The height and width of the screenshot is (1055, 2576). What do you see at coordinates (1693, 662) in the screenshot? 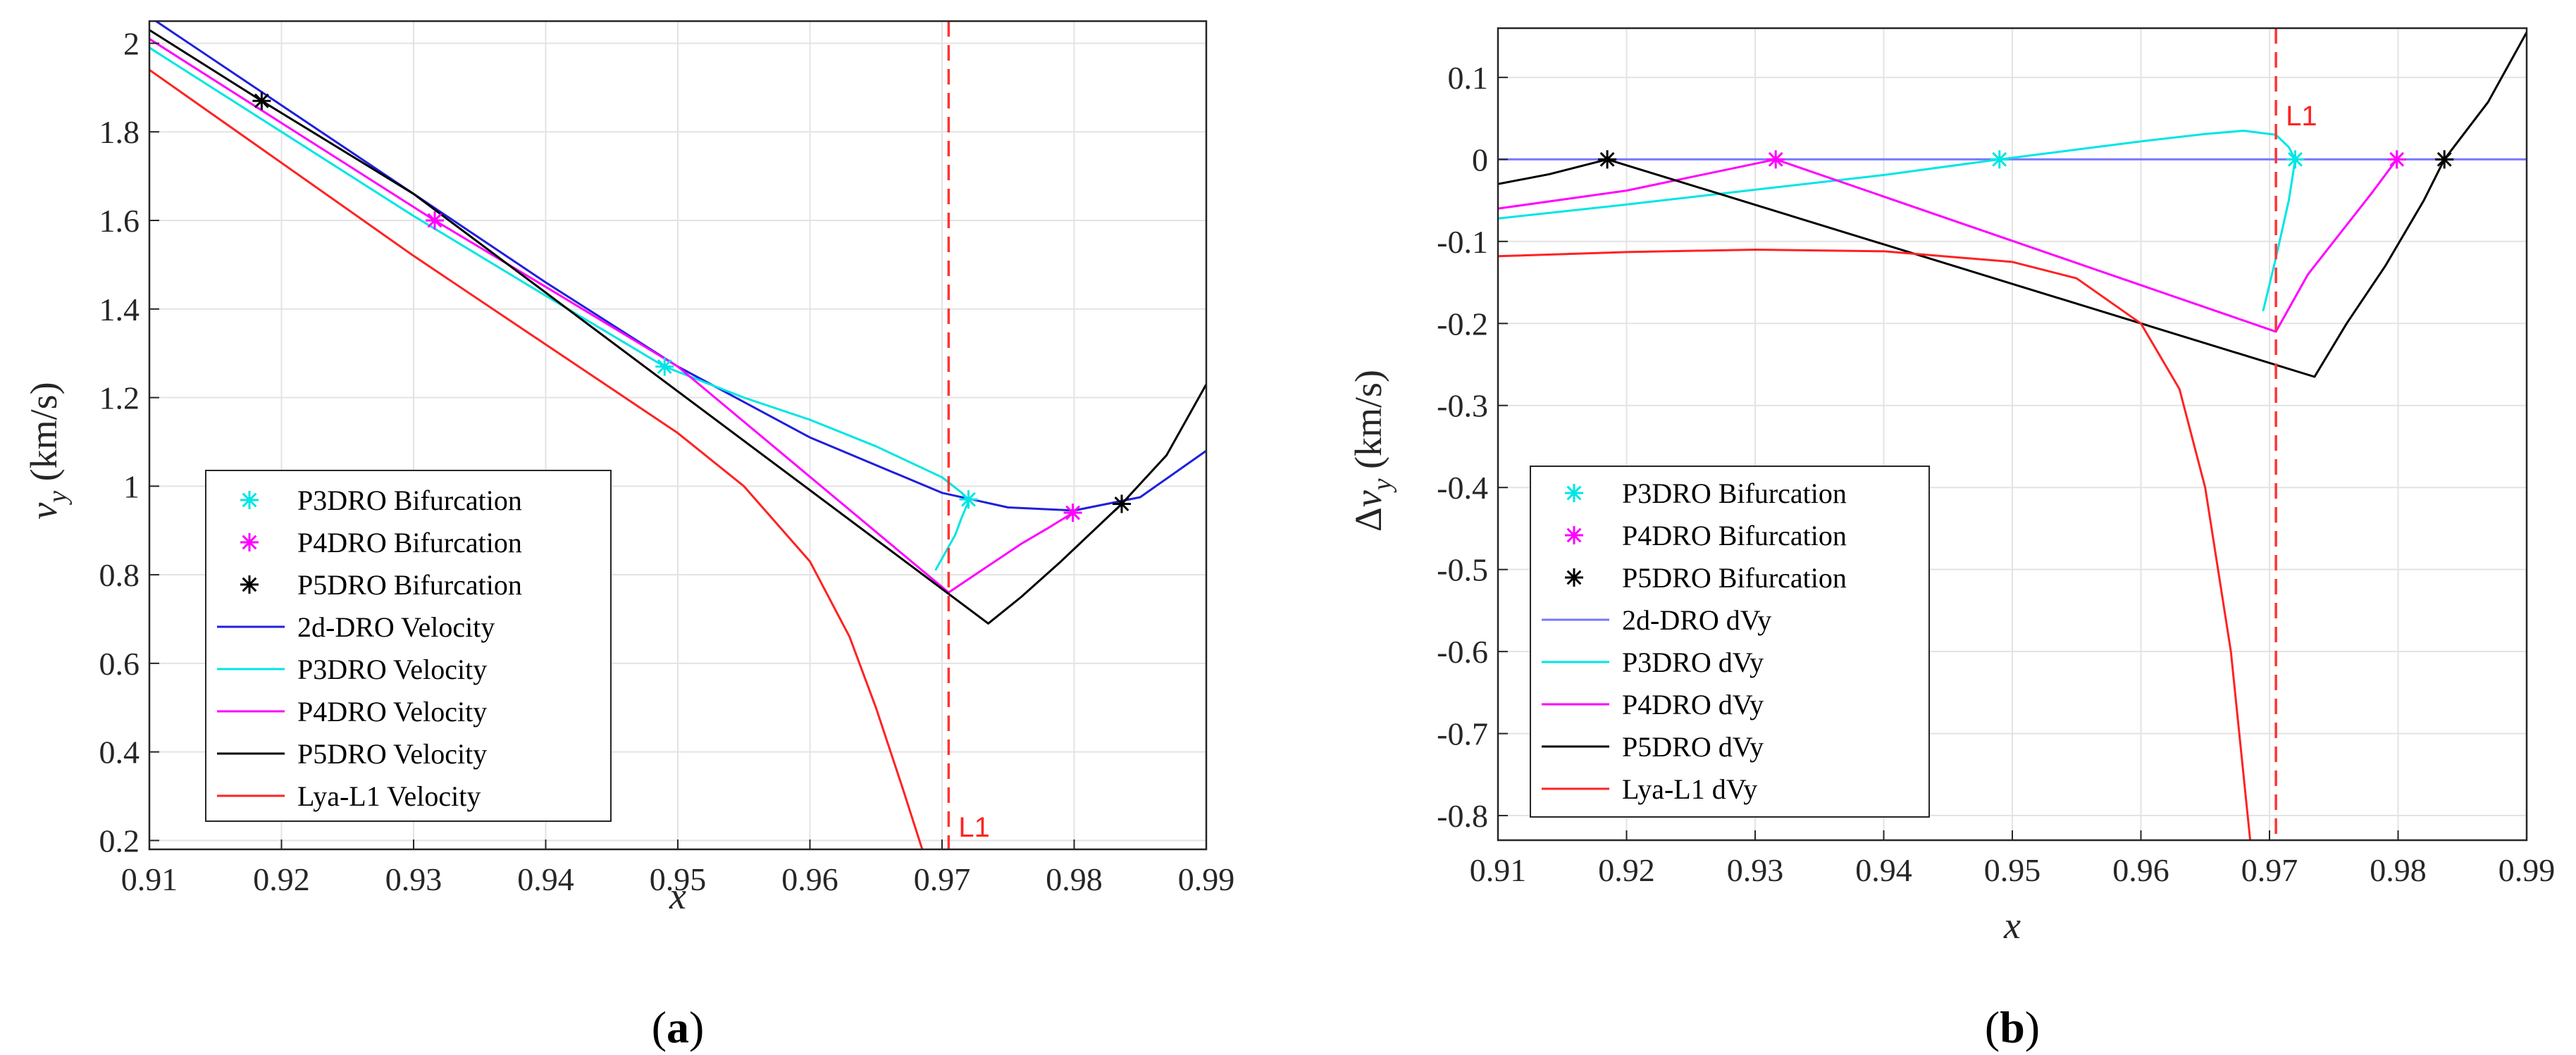
I see `legend-label: P3DRO dVy` at bounding box center [1693, 662].